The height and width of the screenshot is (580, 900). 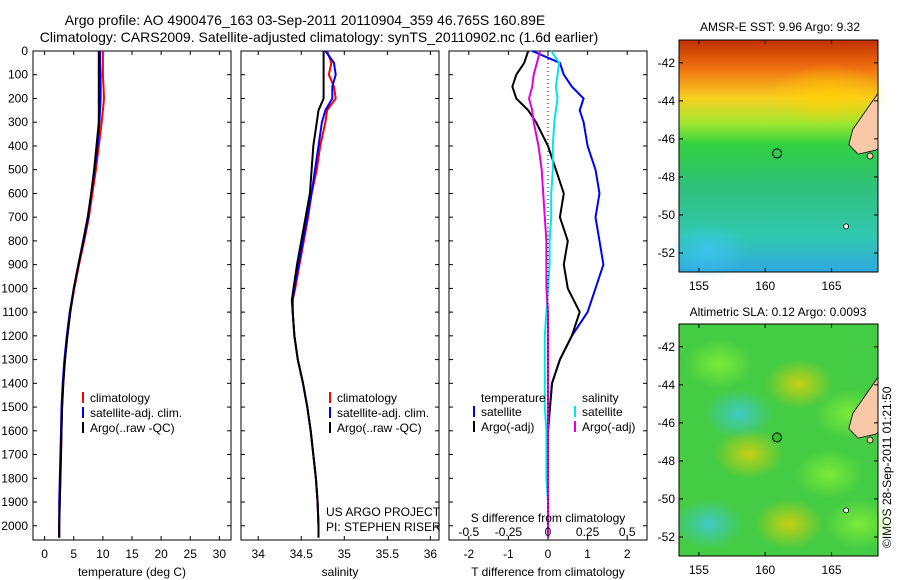 What do you see at coordinates (600, 398) in the screenshot?
I see `legend-salinity-heading: salinity` at bounding box center [600, 398].